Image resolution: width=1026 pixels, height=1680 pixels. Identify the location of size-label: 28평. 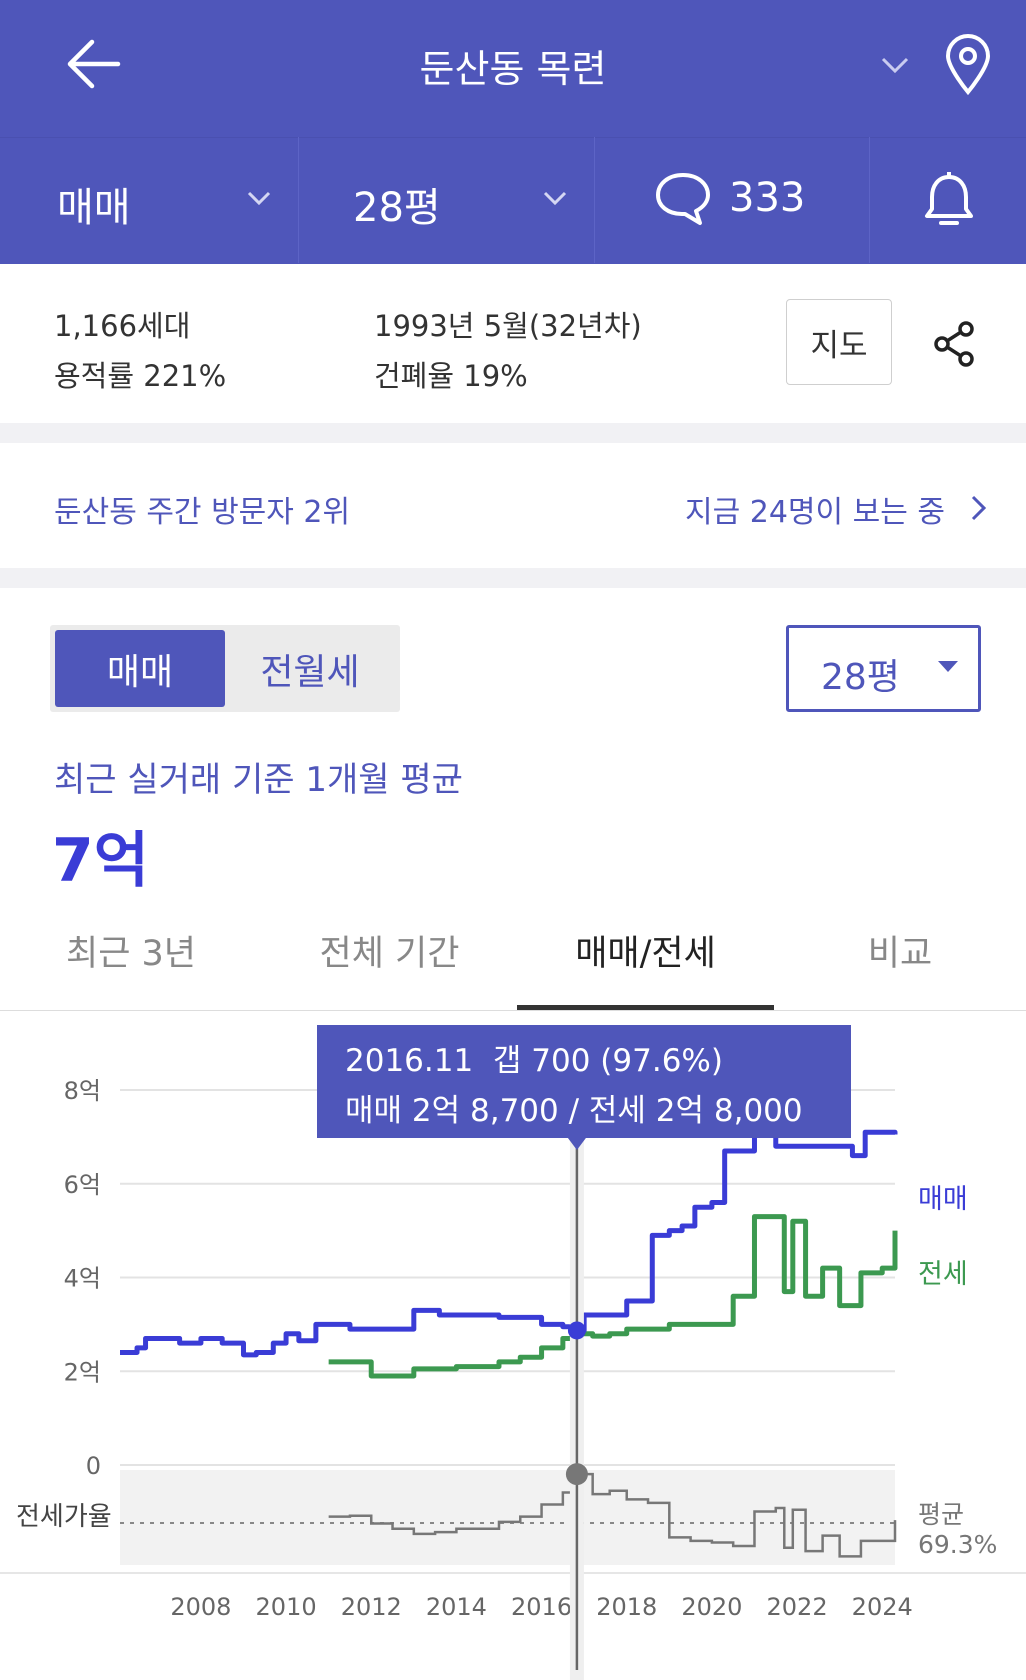
(397, 208).